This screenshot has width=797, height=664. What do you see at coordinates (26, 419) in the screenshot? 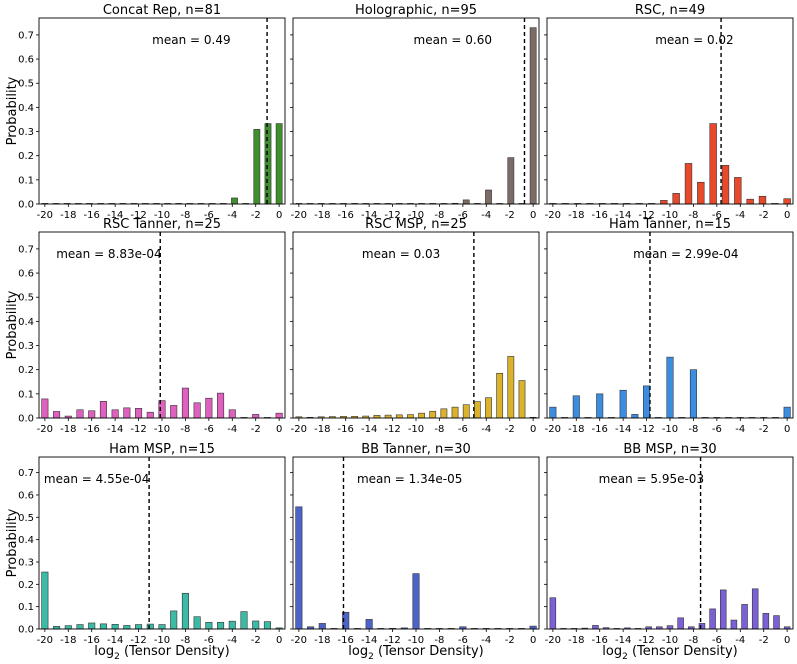
I see `y-tick-label: 0.0` at bounding box center [26, 419].